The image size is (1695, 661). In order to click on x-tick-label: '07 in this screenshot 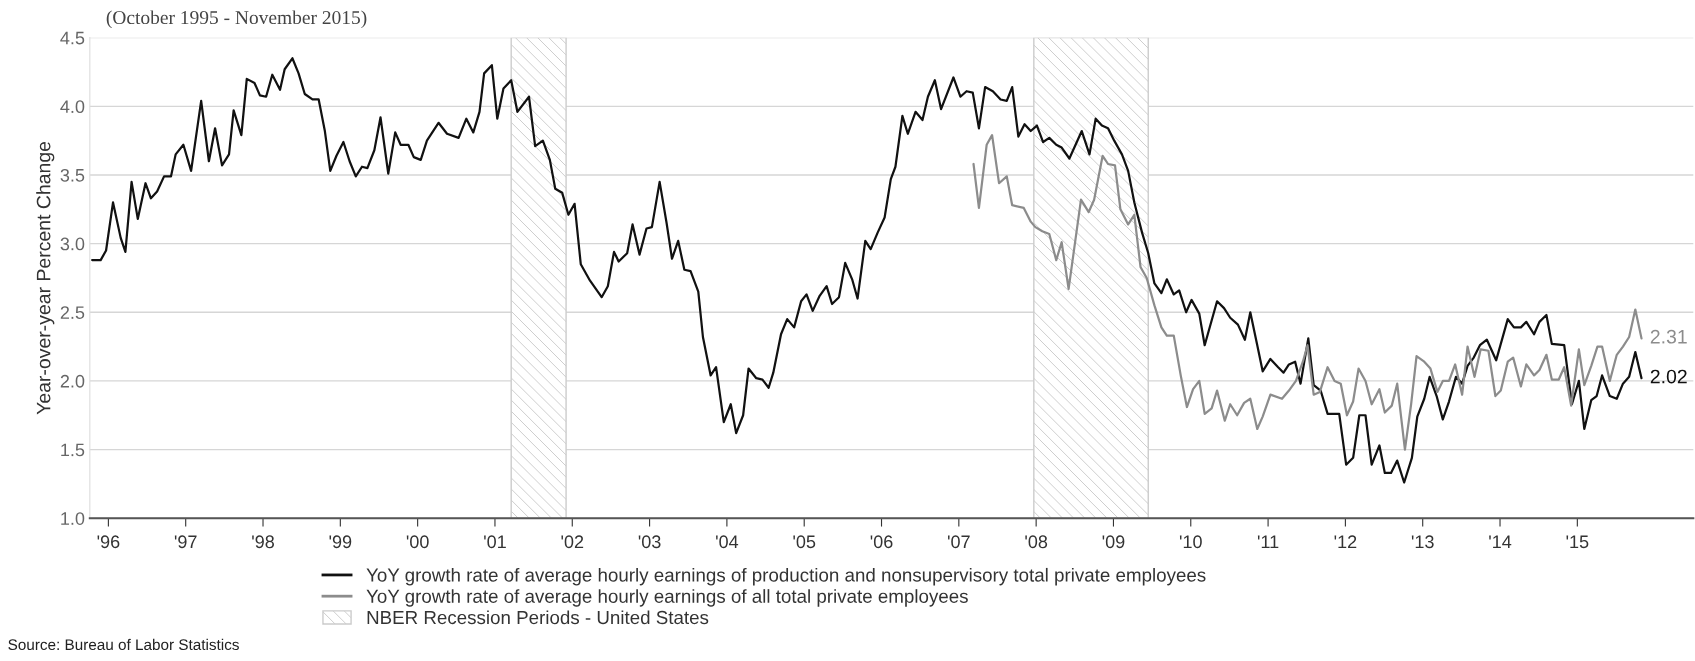, I will do `click(958, 542)`.